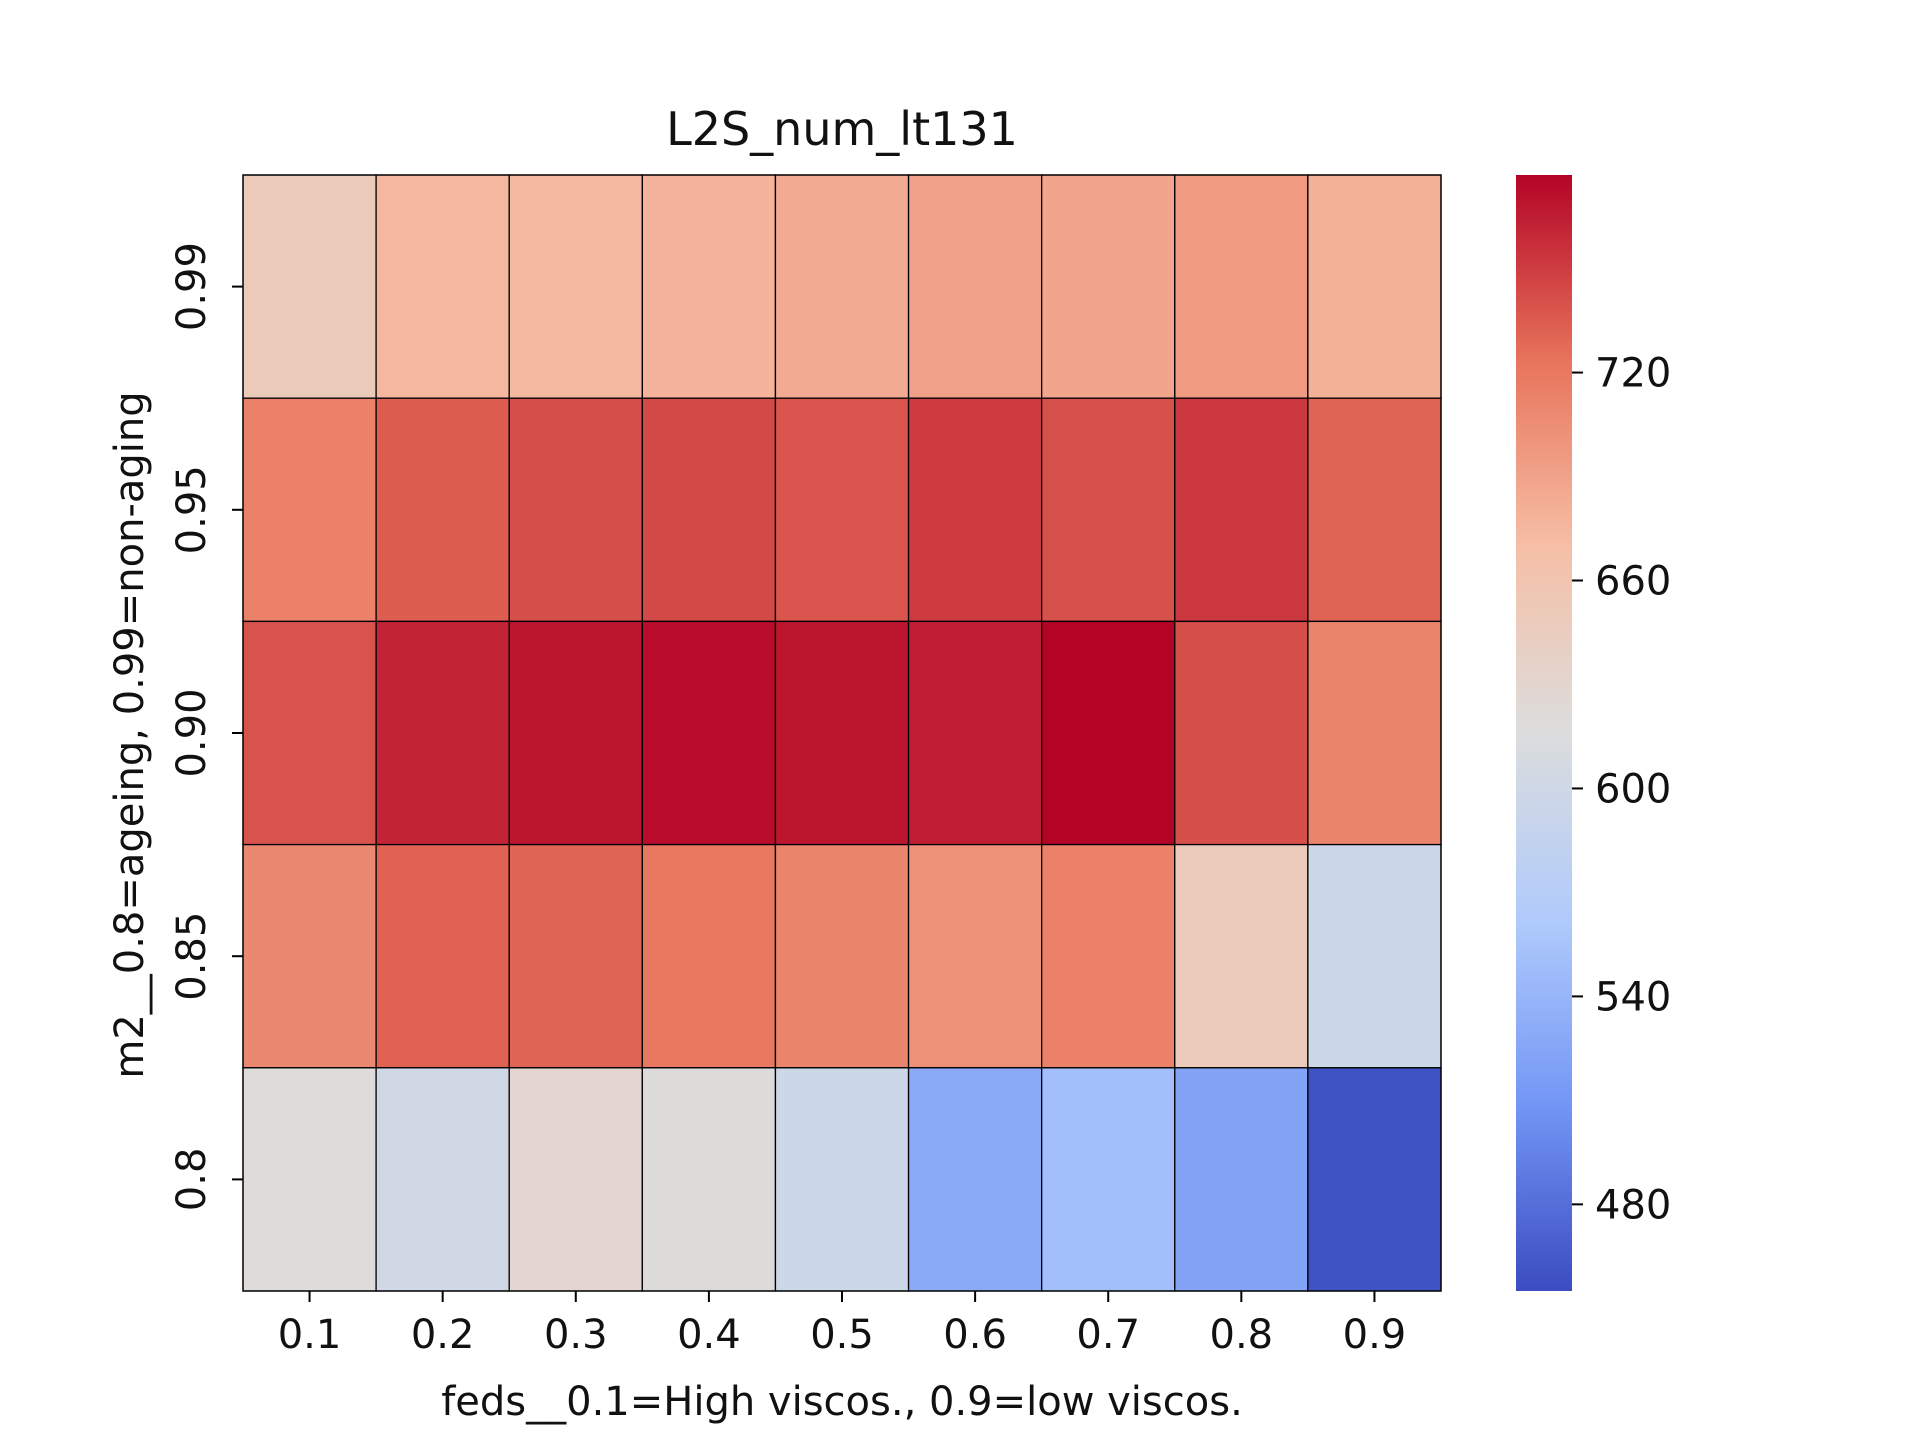 The width and height of the screenshot is (1920, 1444). Describe the element at coordinates (1633, 374) in the screenshot. I see `colorbar-tick-label: 720` at that location.